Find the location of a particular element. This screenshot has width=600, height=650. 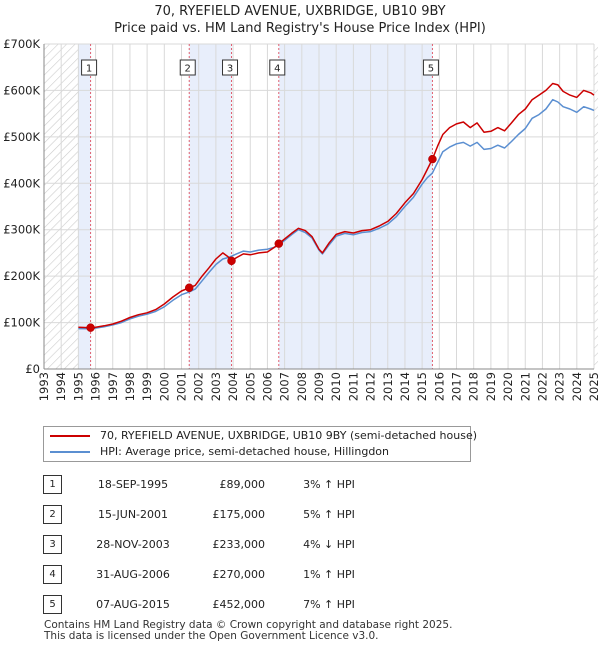

x-tick-label: 1997 is located at coordinates (113, 386).